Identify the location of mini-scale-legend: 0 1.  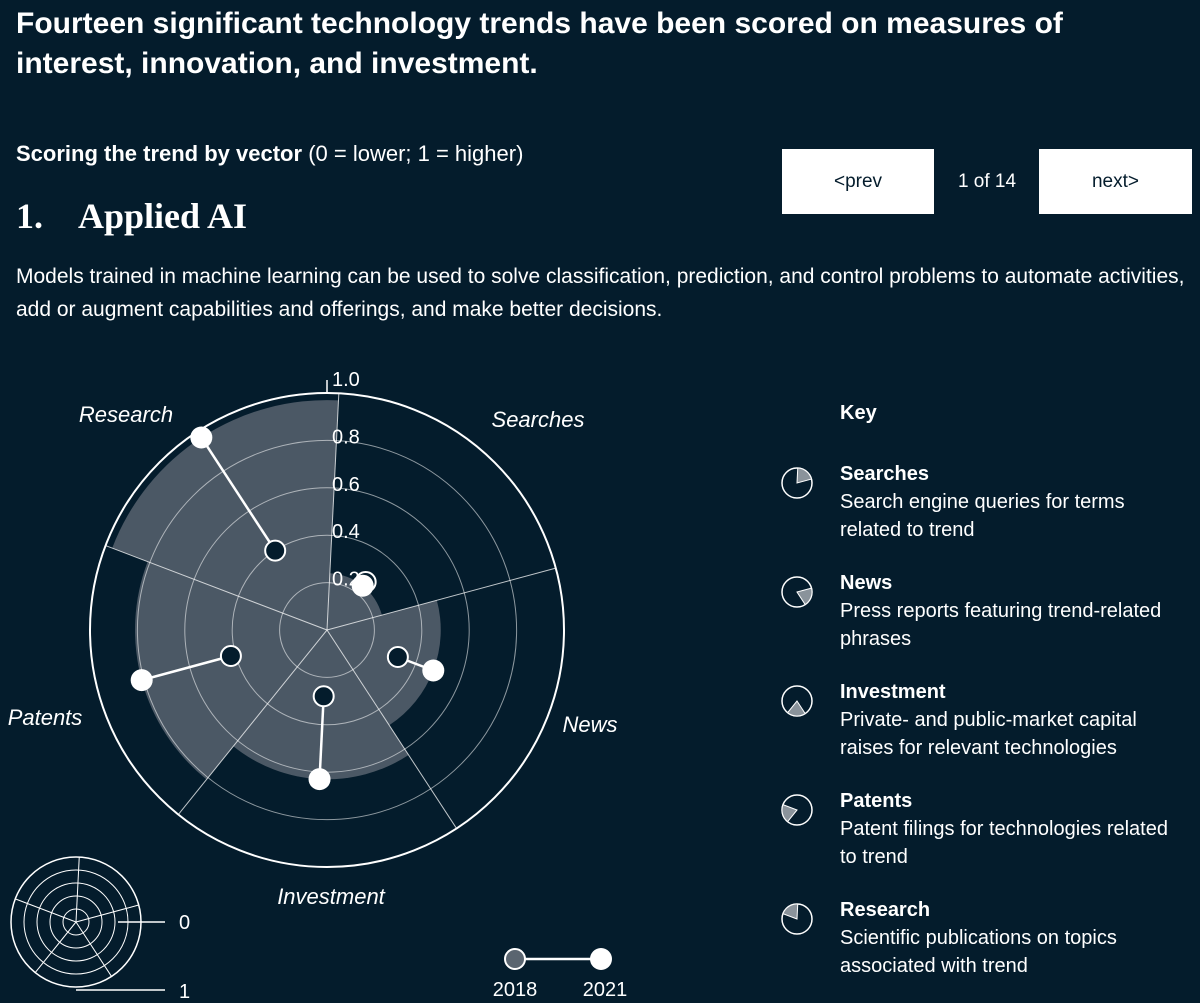
(100, 929).